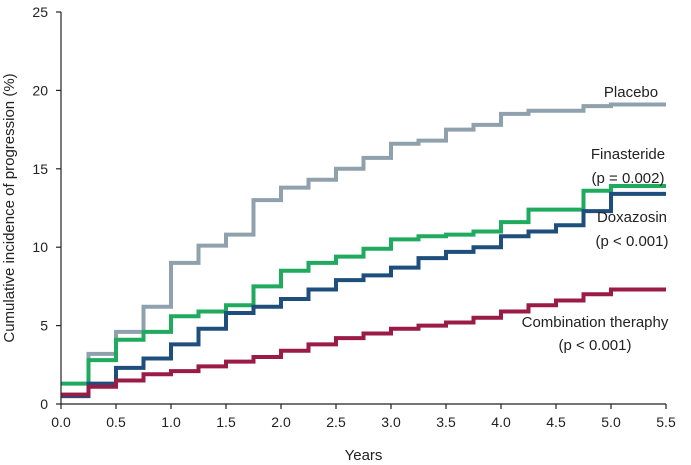 The image size is (691, 465). Describe the element at coordinates (44, 404) in the screenshot. I see `y-tick-label: 0` at that location.